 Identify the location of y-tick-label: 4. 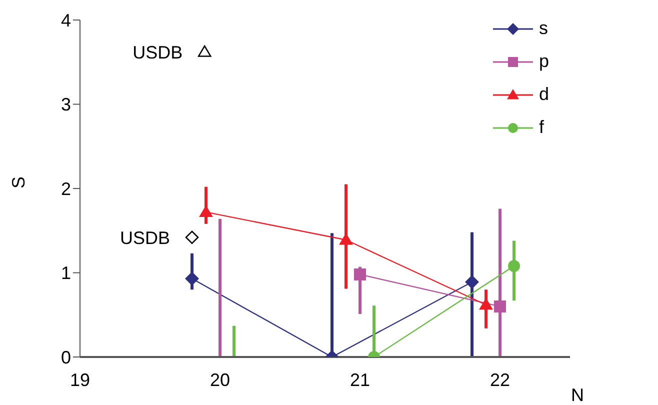
(65, 20).